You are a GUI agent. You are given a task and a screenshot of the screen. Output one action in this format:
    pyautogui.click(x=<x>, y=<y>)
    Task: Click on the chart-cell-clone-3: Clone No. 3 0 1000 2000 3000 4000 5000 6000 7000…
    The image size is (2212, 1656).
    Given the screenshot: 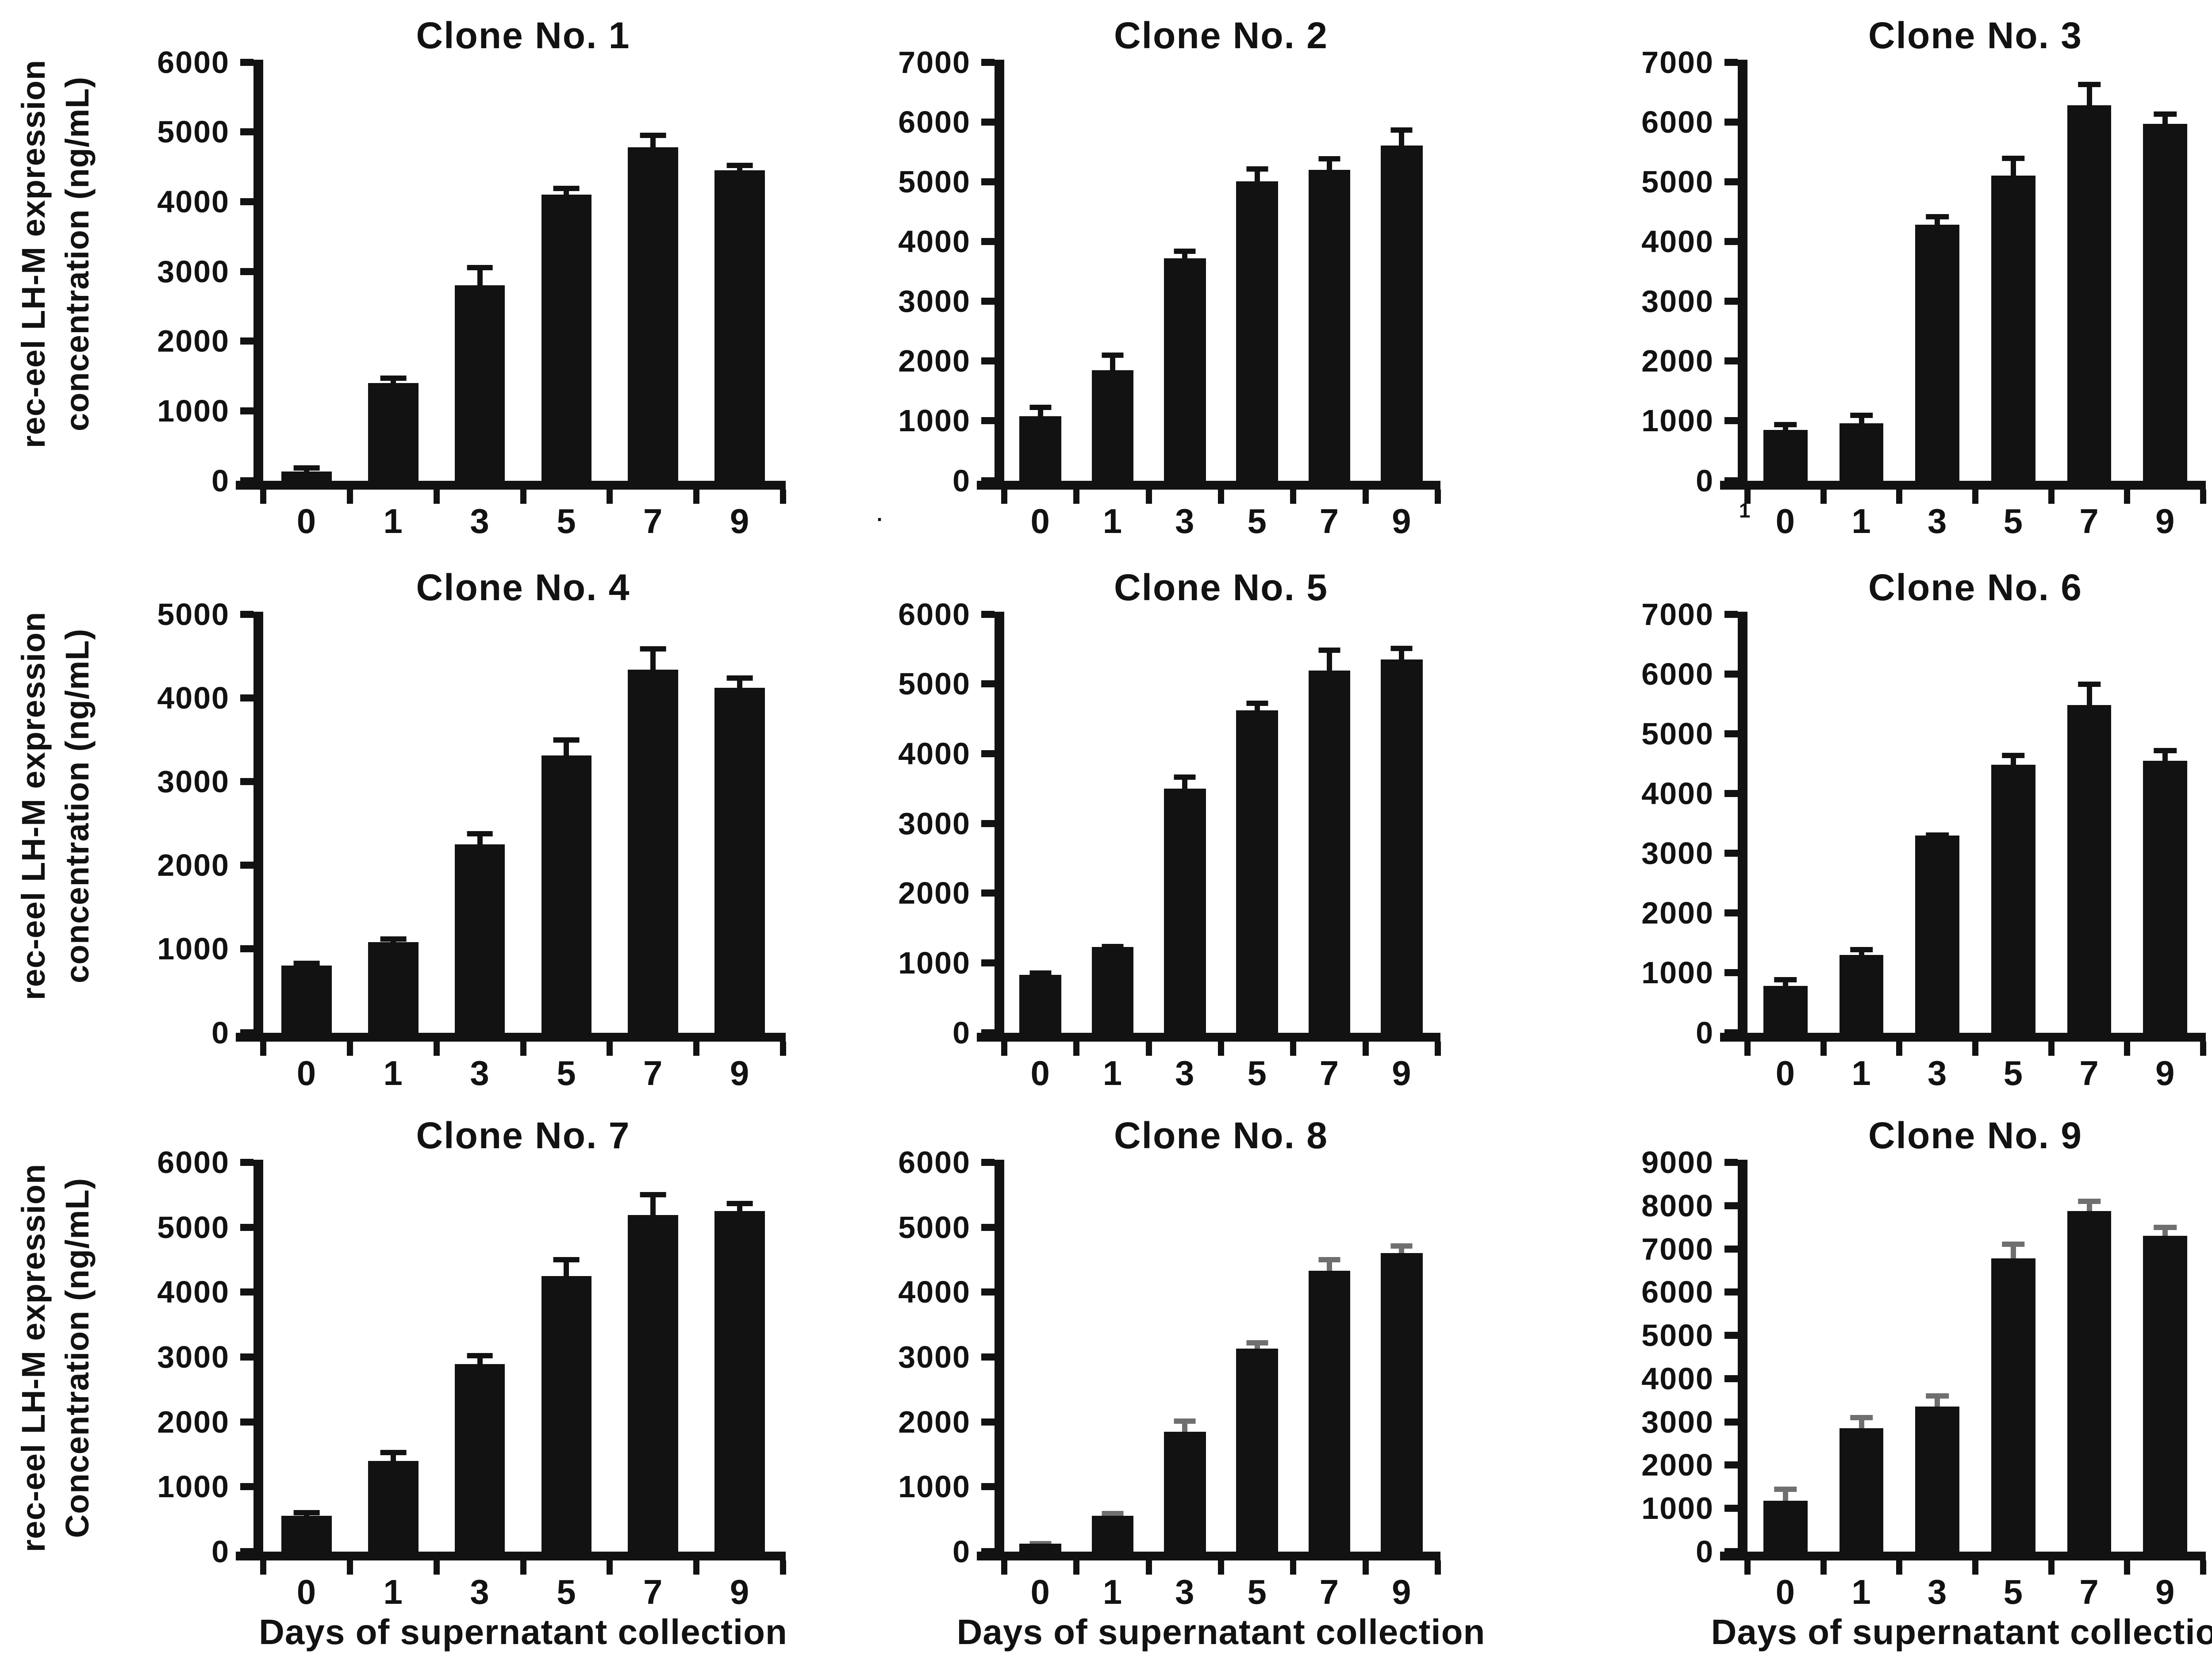 What is the action you would take?
    pyautogui.click(x=1901, y=276)
    